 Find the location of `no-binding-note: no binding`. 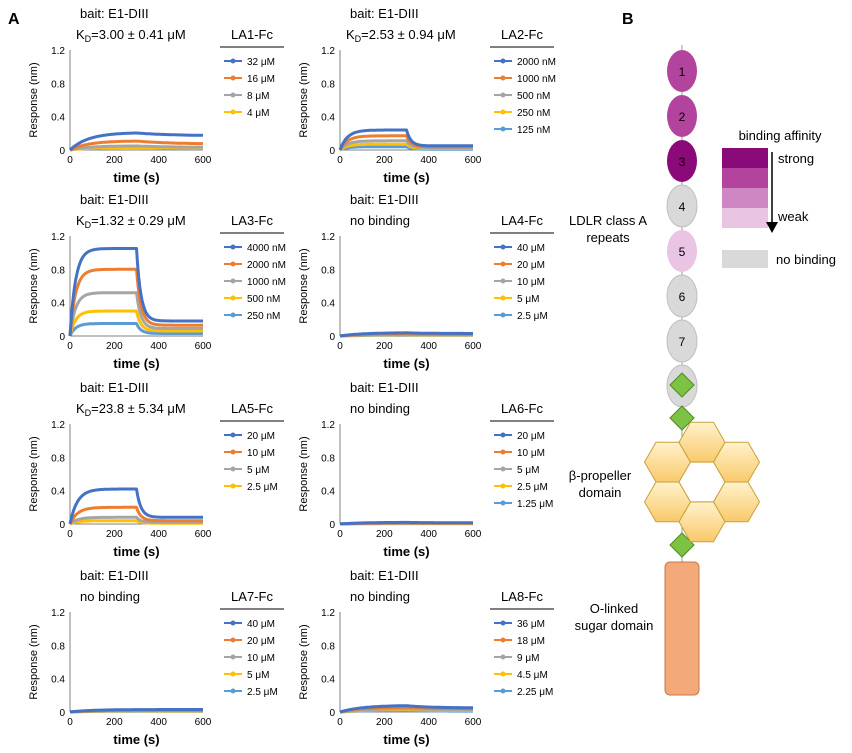

no-binding-note: no binding is located at coordinates (380, 220).